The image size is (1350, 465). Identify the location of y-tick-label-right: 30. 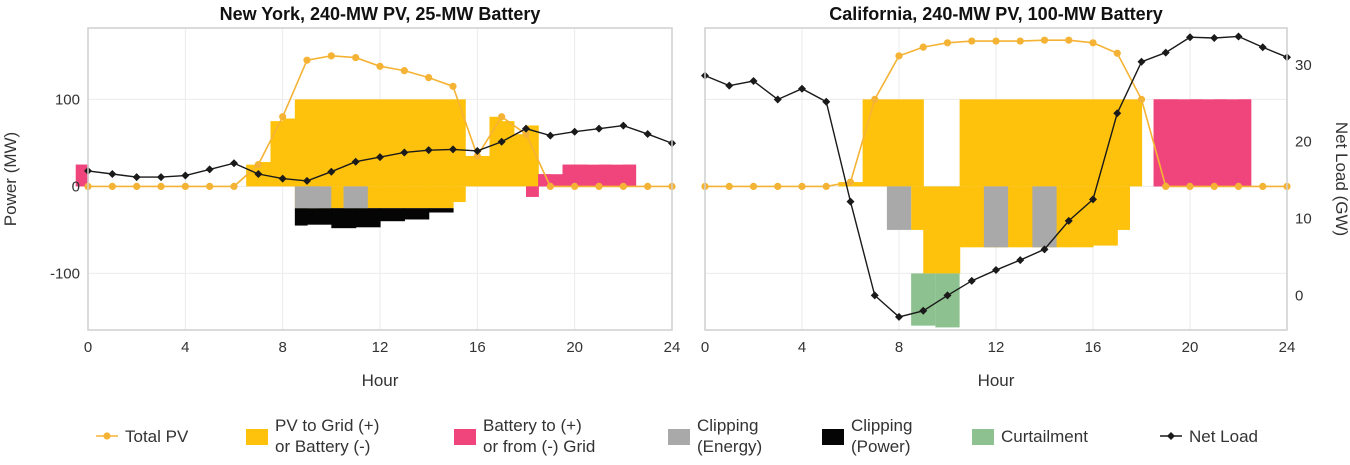
(1303, 65).